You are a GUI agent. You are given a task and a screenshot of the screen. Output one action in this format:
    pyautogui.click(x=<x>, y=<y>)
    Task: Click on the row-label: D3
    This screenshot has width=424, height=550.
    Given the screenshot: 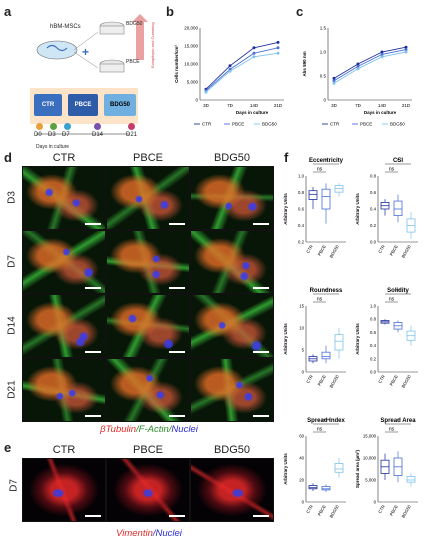 What is the action you would take?
    pyautogui.click(x=12, y=197)
    